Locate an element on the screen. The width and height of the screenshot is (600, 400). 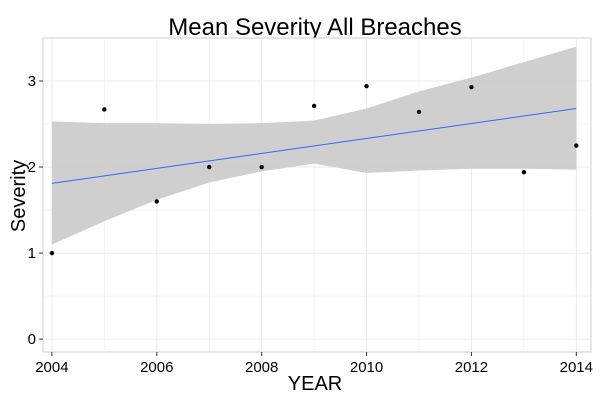
x-tick-label: 2010 is located at coordinates (366, 367).